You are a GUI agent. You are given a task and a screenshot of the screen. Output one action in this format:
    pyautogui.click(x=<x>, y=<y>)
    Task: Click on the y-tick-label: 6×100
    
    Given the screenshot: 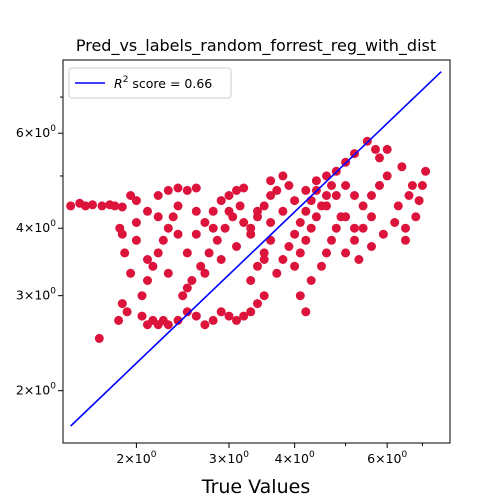 What is the action you would take?
    pyautogui.click(x=36, y=132)
    